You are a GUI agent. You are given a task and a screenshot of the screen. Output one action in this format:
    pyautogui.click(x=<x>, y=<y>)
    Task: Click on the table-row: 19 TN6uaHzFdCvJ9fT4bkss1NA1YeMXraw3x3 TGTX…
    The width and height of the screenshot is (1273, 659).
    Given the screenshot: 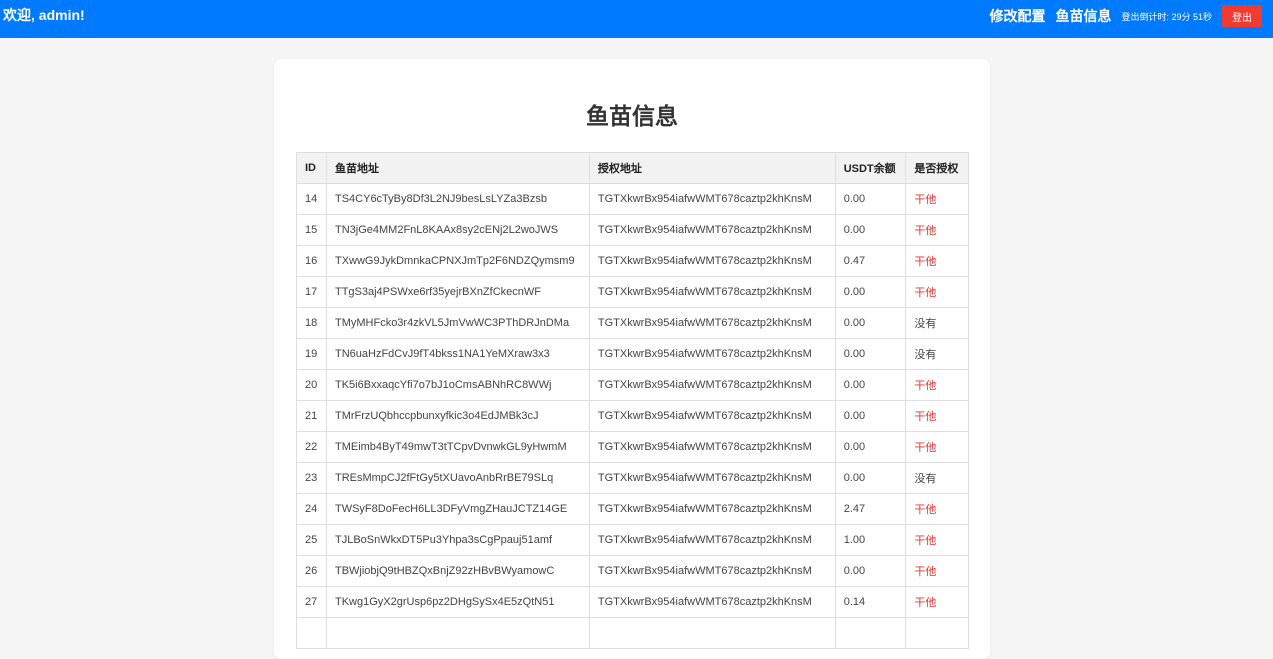 What is the action you would take?
    pyautogui.click(x=632, y=354)
    